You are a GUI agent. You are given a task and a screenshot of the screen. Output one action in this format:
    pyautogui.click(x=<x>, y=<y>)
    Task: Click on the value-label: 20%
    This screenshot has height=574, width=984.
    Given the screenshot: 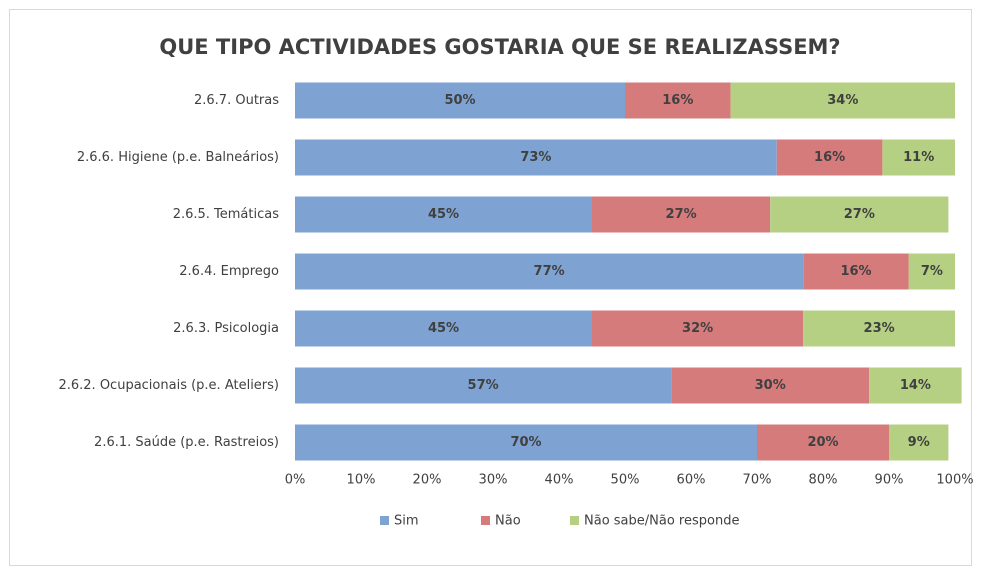 What is the action you would take?
    pyautogui.click(x=822, y=442)
    